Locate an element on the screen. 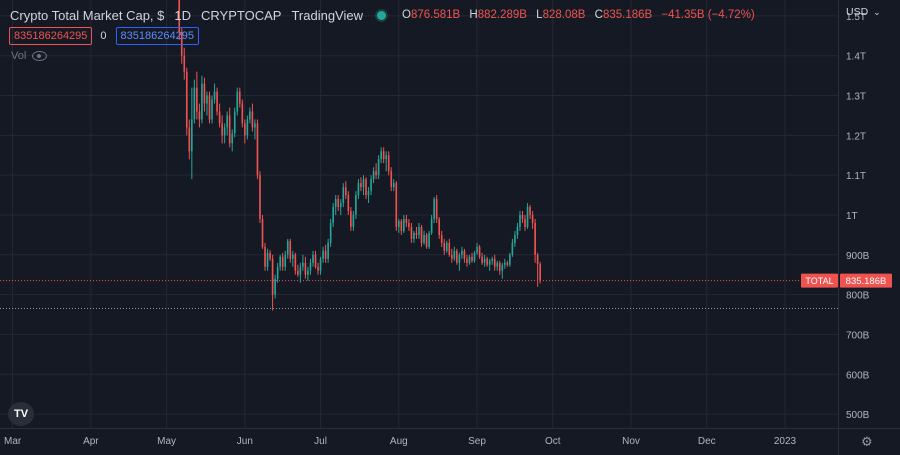 The width and height of the screenshot is (900, 455). x-tick-label: Nov is located at coordinates (631, 441).